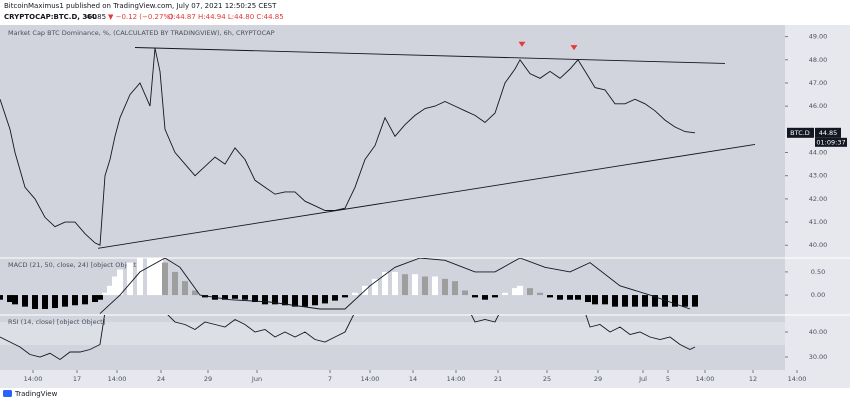  What do you see at coordinates (818, 176) in the screenshot?
I see `y-tick-label: 43.00` at bounding box center [818, 176].